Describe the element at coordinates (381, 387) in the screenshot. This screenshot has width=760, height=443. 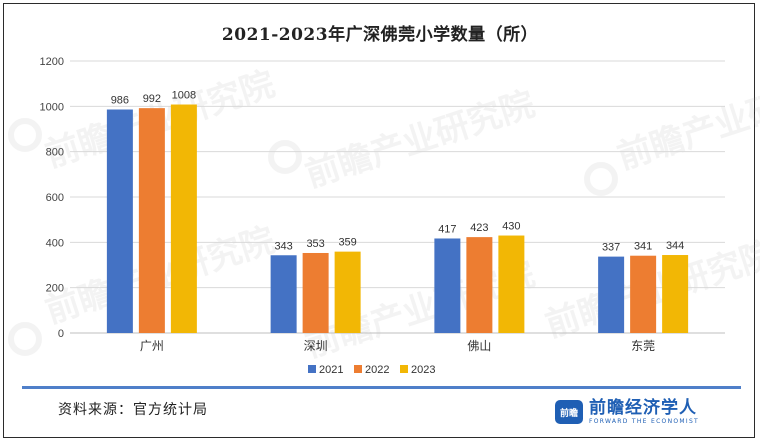
I see `divider-rule` at that location.